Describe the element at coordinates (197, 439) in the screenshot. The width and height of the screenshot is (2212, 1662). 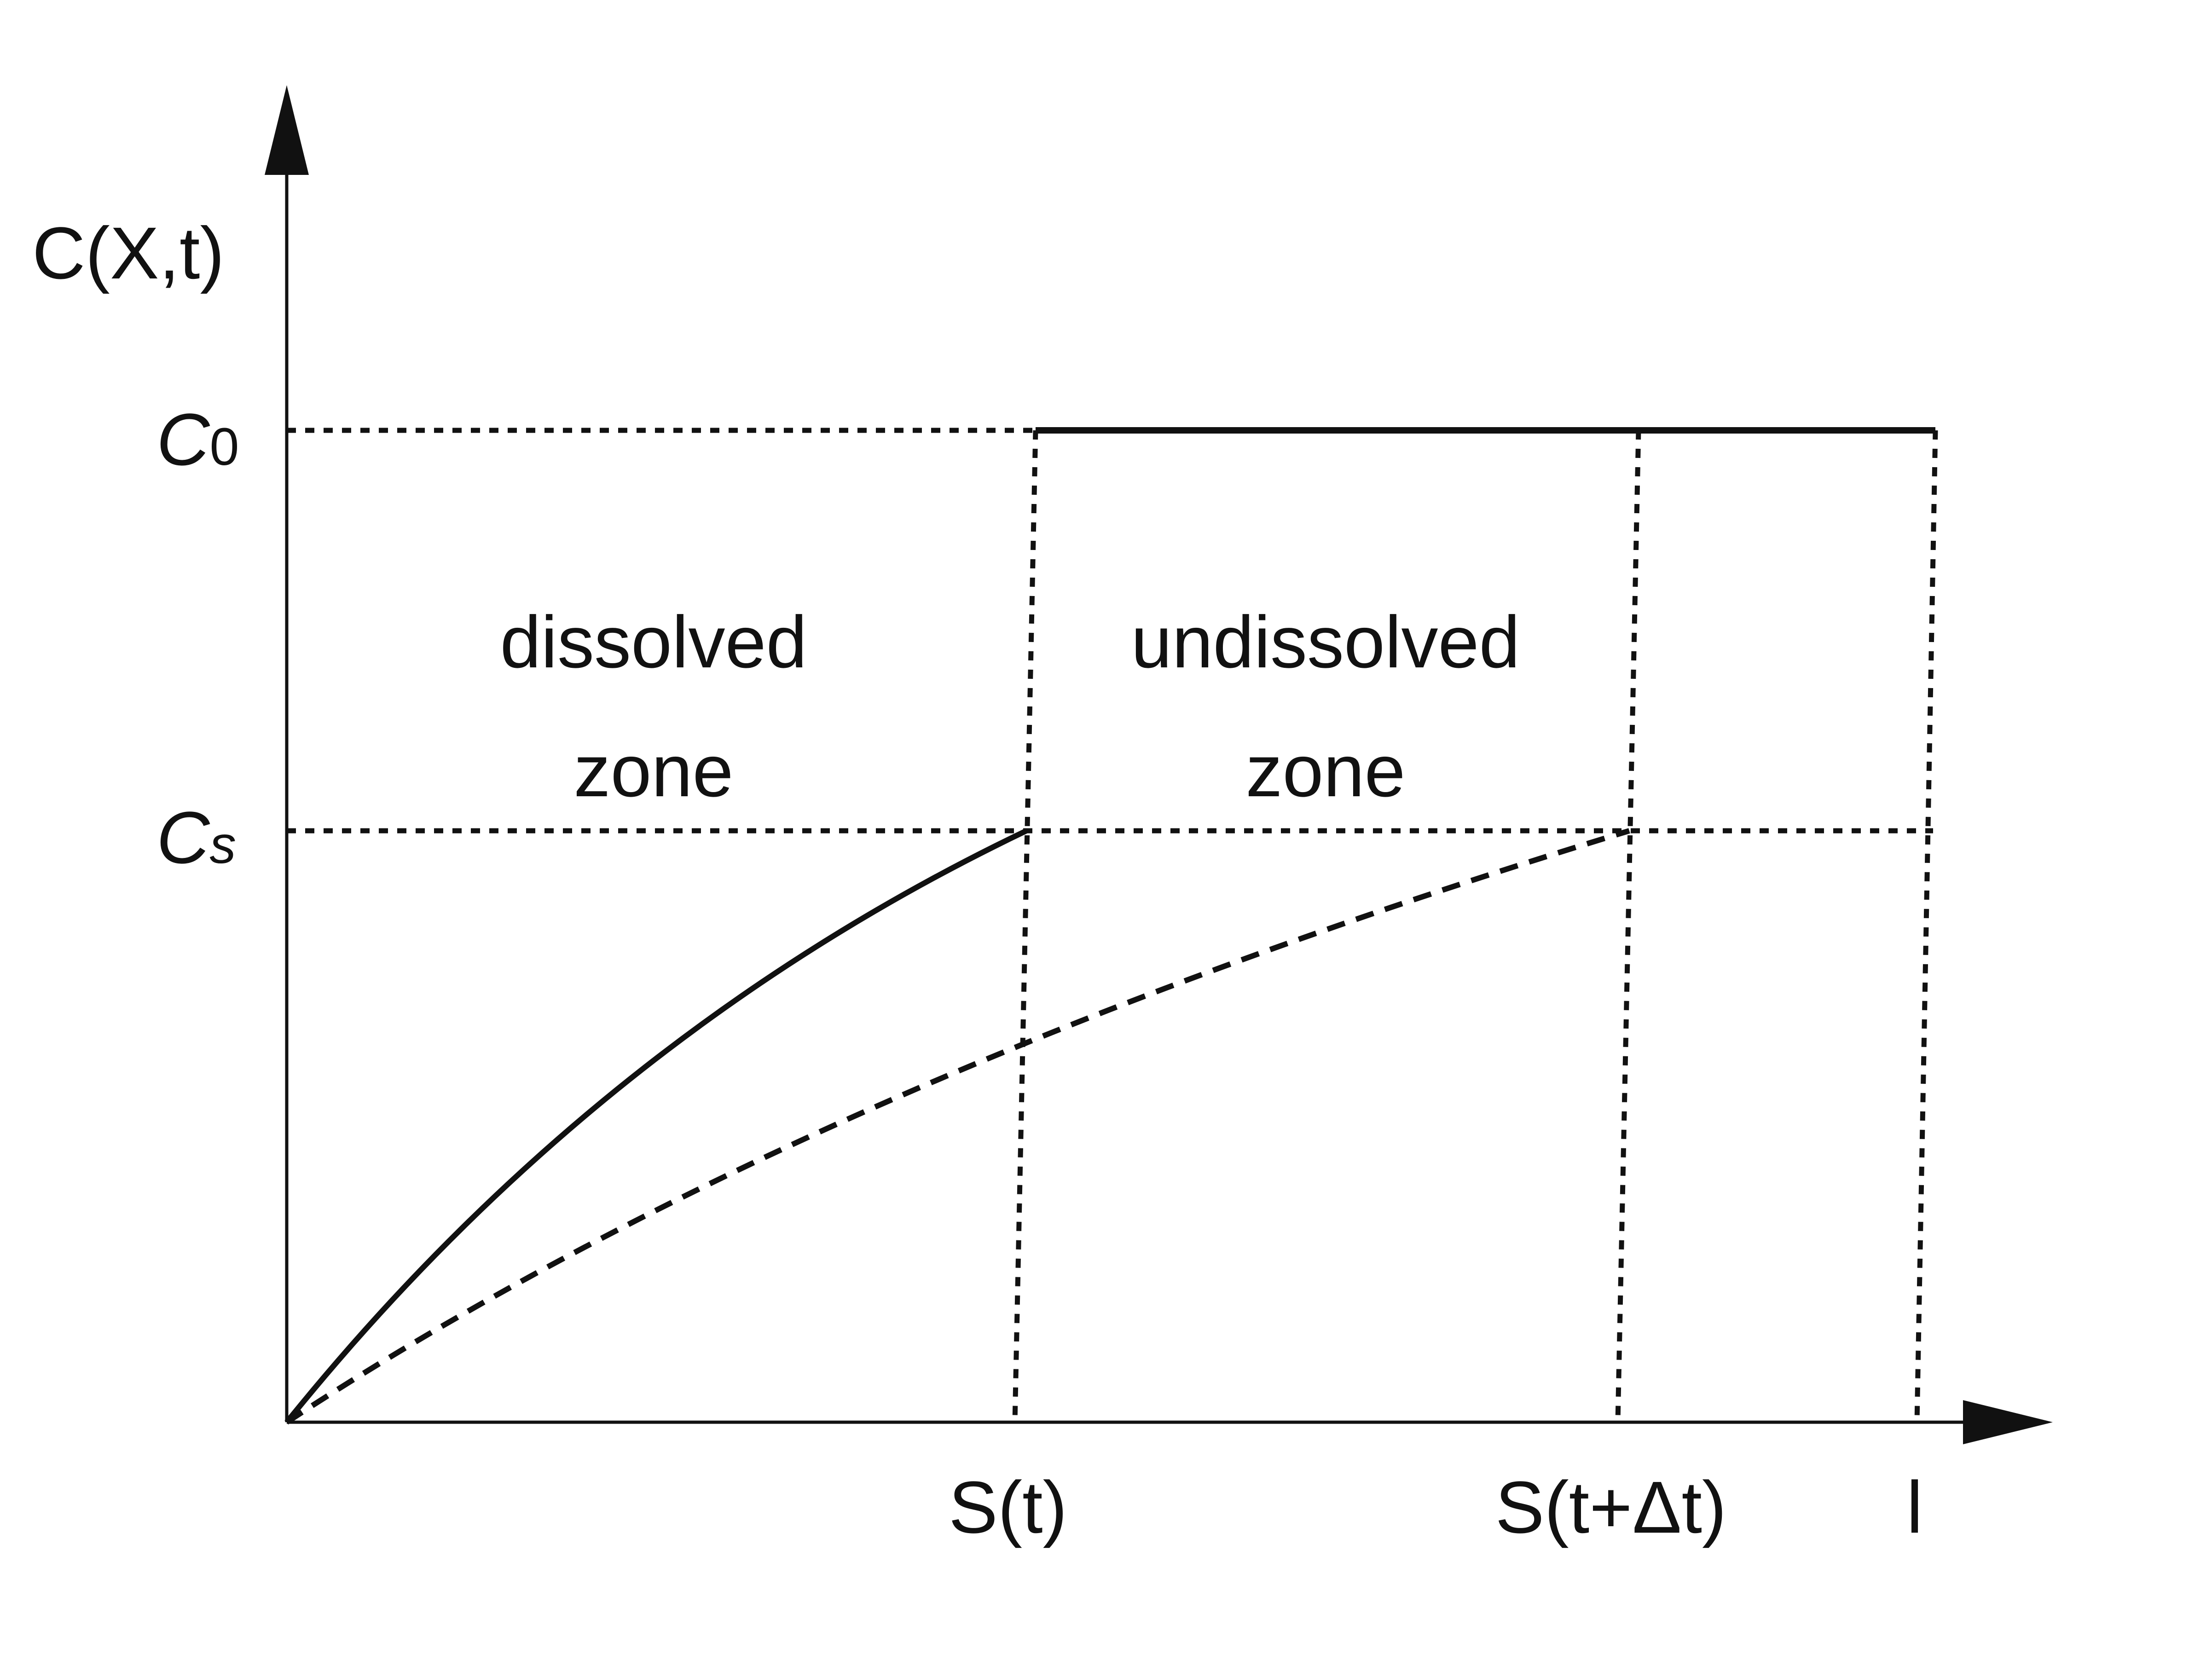
I see `c0-label: C0` at that location.